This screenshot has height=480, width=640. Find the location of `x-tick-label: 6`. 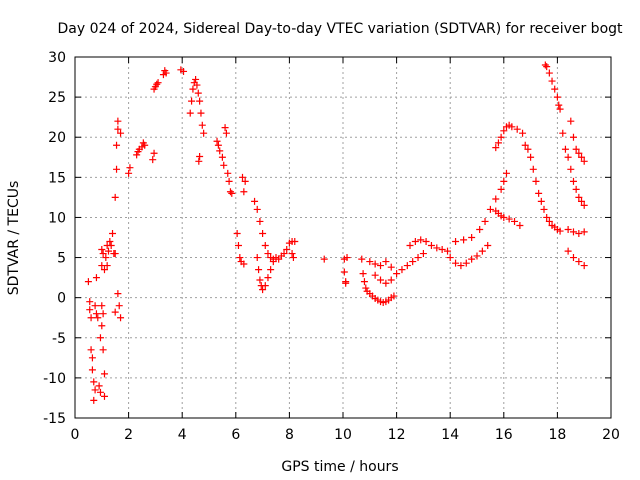

x-tick-label: 6 is located at coordinates (235, 435).